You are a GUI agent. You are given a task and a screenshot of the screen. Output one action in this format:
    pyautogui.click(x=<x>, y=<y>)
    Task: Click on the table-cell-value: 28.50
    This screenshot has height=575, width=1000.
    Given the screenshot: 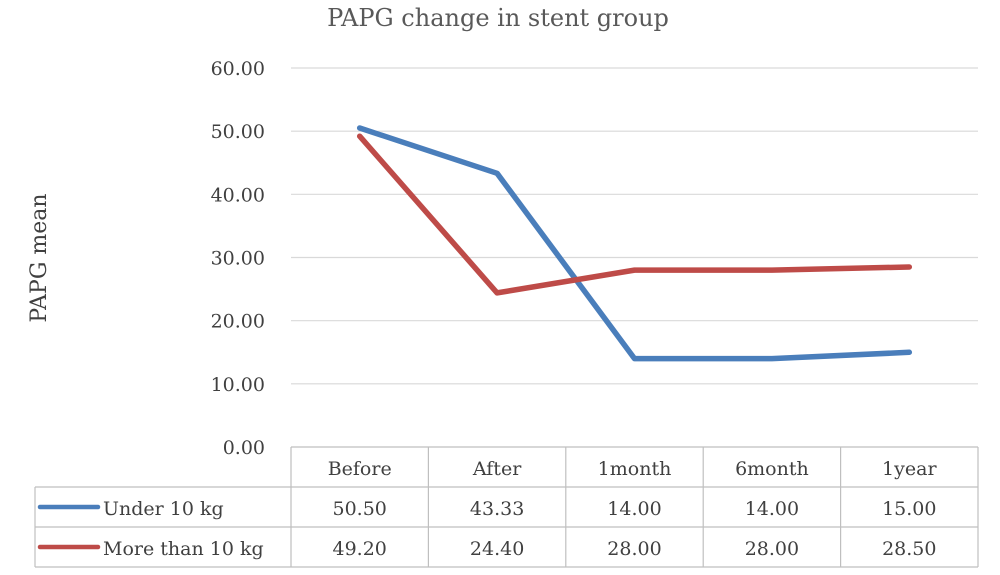 What is the action you would take?
    pyautogui.click(x=909, y=549)
    